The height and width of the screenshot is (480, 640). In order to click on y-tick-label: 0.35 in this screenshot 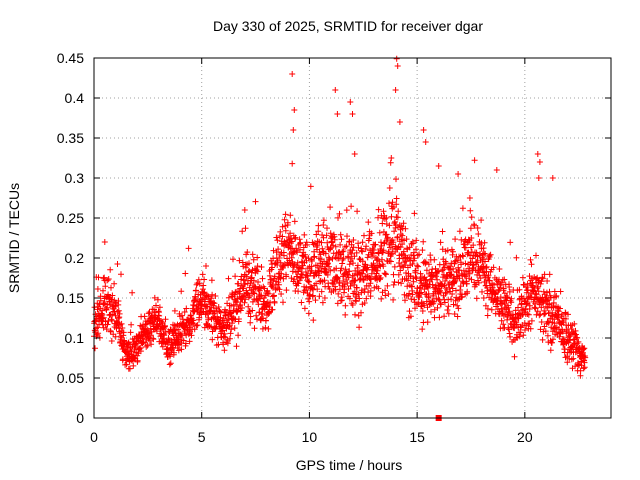, I will do `click(70, 138)`.